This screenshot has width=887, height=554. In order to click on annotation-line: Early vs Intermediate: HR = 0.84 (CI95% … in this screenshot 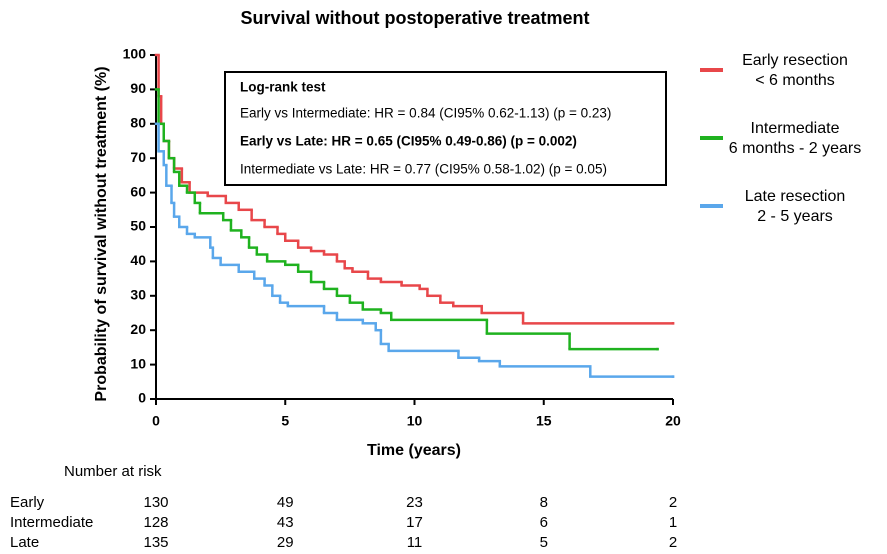, I will do `click(425, 113)`.